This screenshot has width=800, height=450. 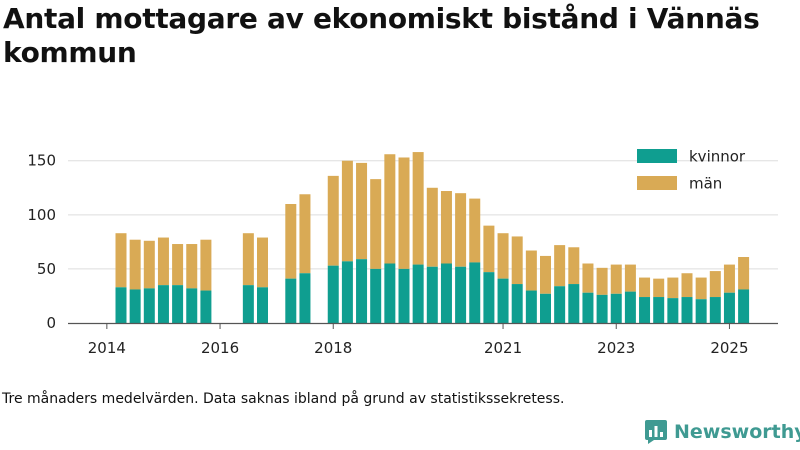 What do you see at coordinates (657, 156) in the screenshot?
I see `legend-swatch-kvinnor` at bounding box center [657, 156].